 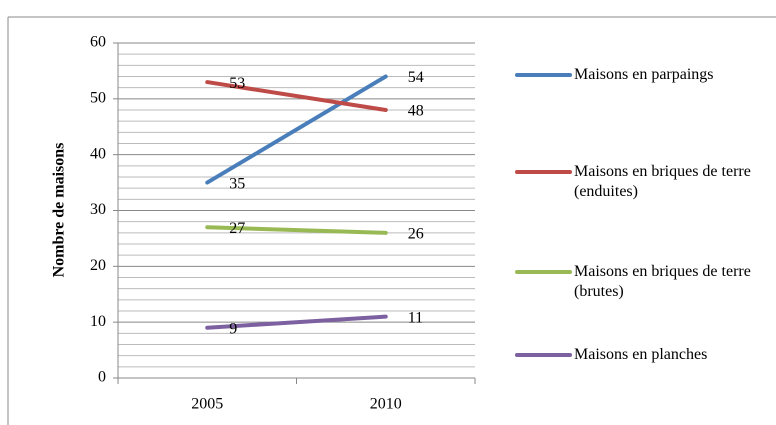 I want to click on legend-label: Maisons en briques de terre (enduites), so click(x=662, y=181).